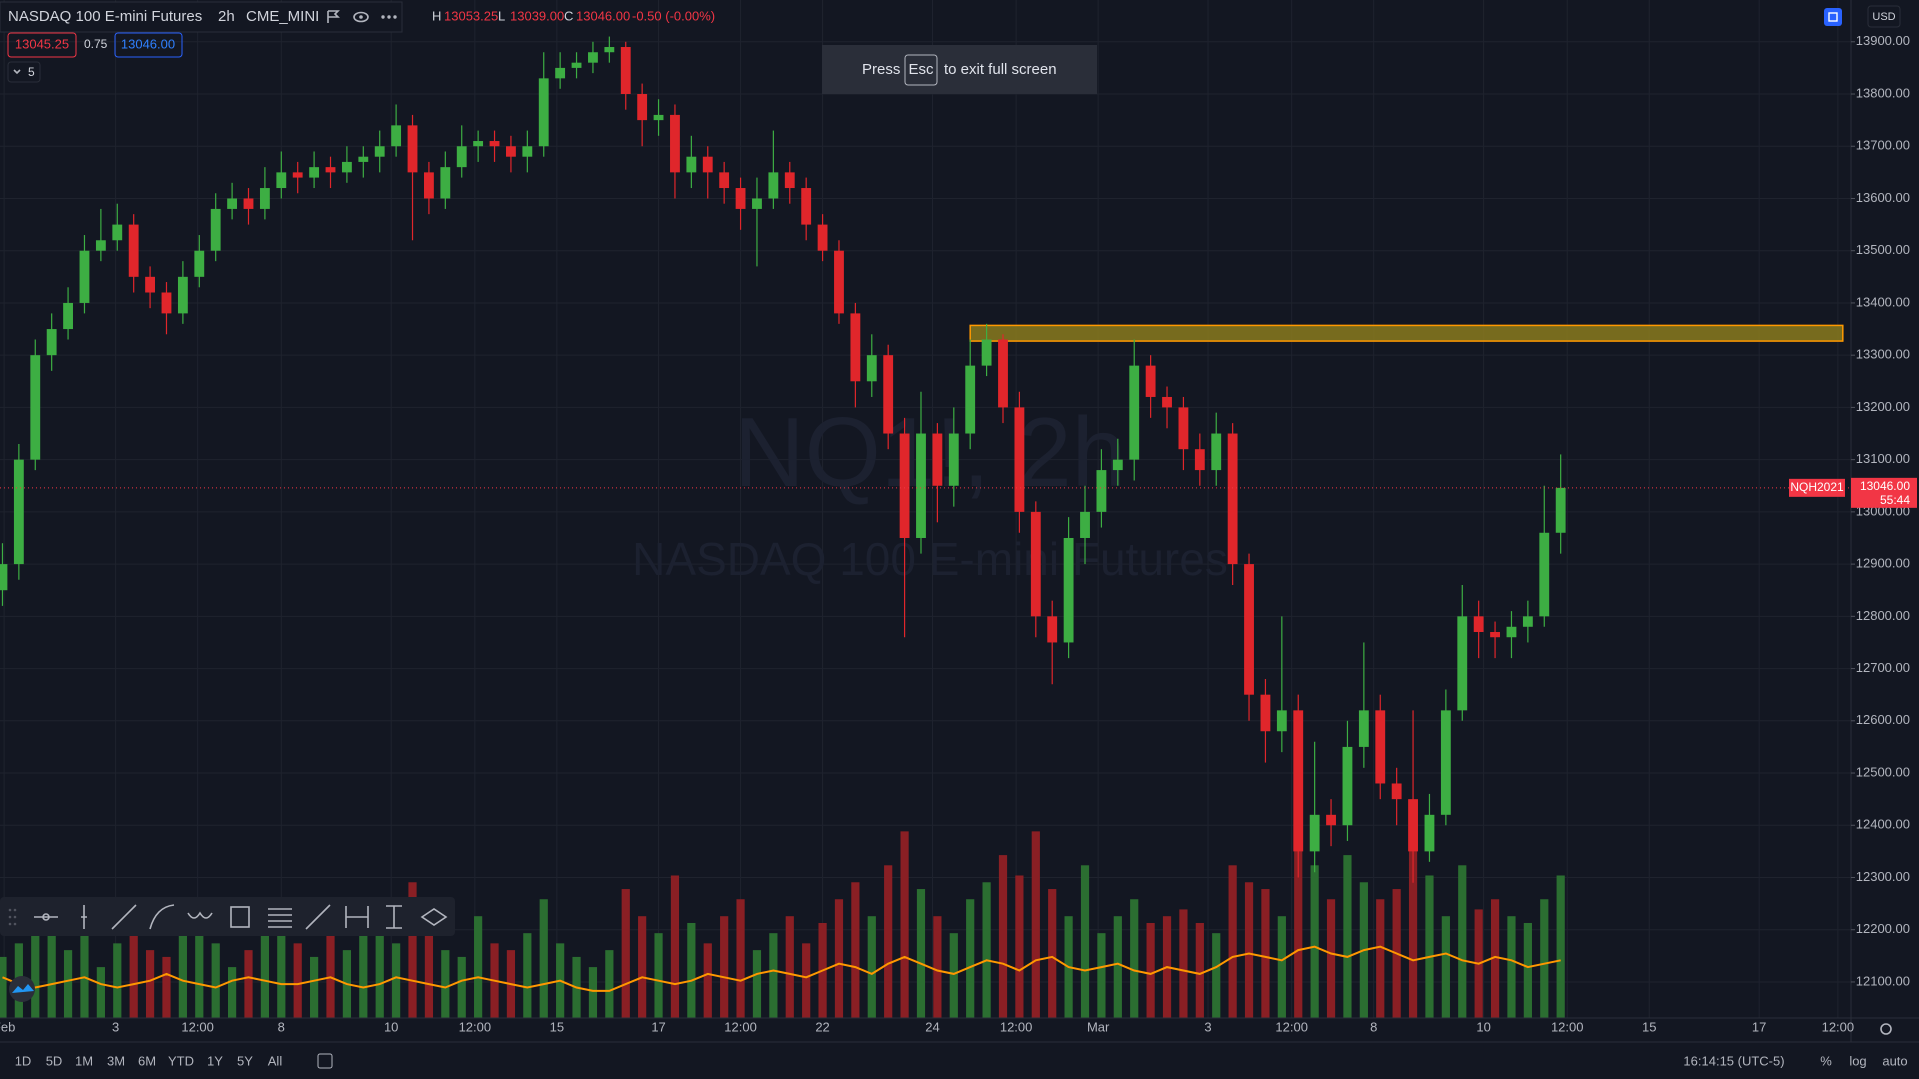 The width and height of the screenshot is (1919, 1079). I want to click on eye-pupil, so click(361, 17).